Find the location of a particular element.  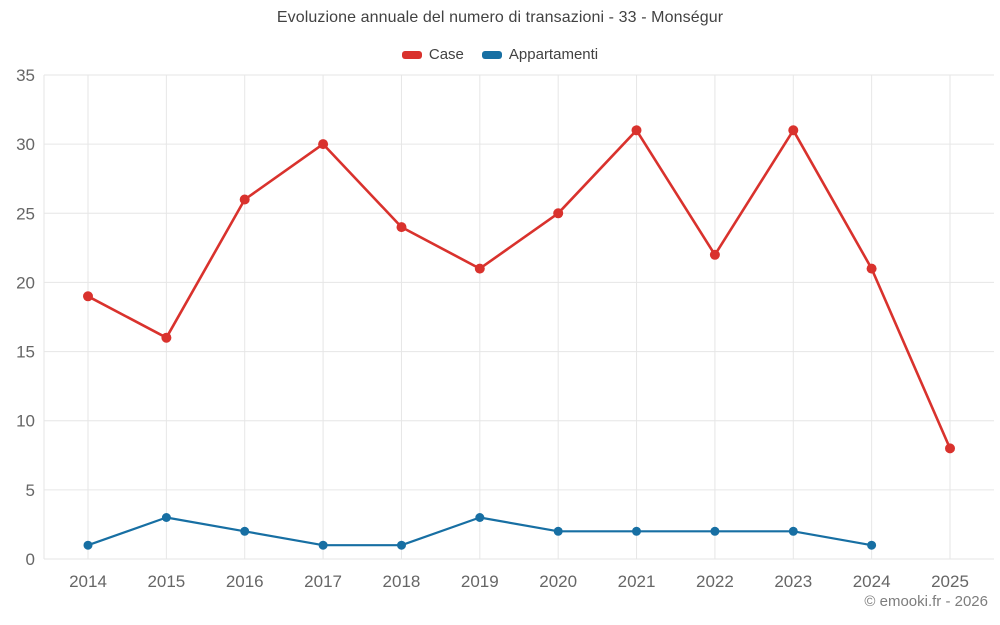

x-tick-label: 2019 is located at coordinates (480, 581).